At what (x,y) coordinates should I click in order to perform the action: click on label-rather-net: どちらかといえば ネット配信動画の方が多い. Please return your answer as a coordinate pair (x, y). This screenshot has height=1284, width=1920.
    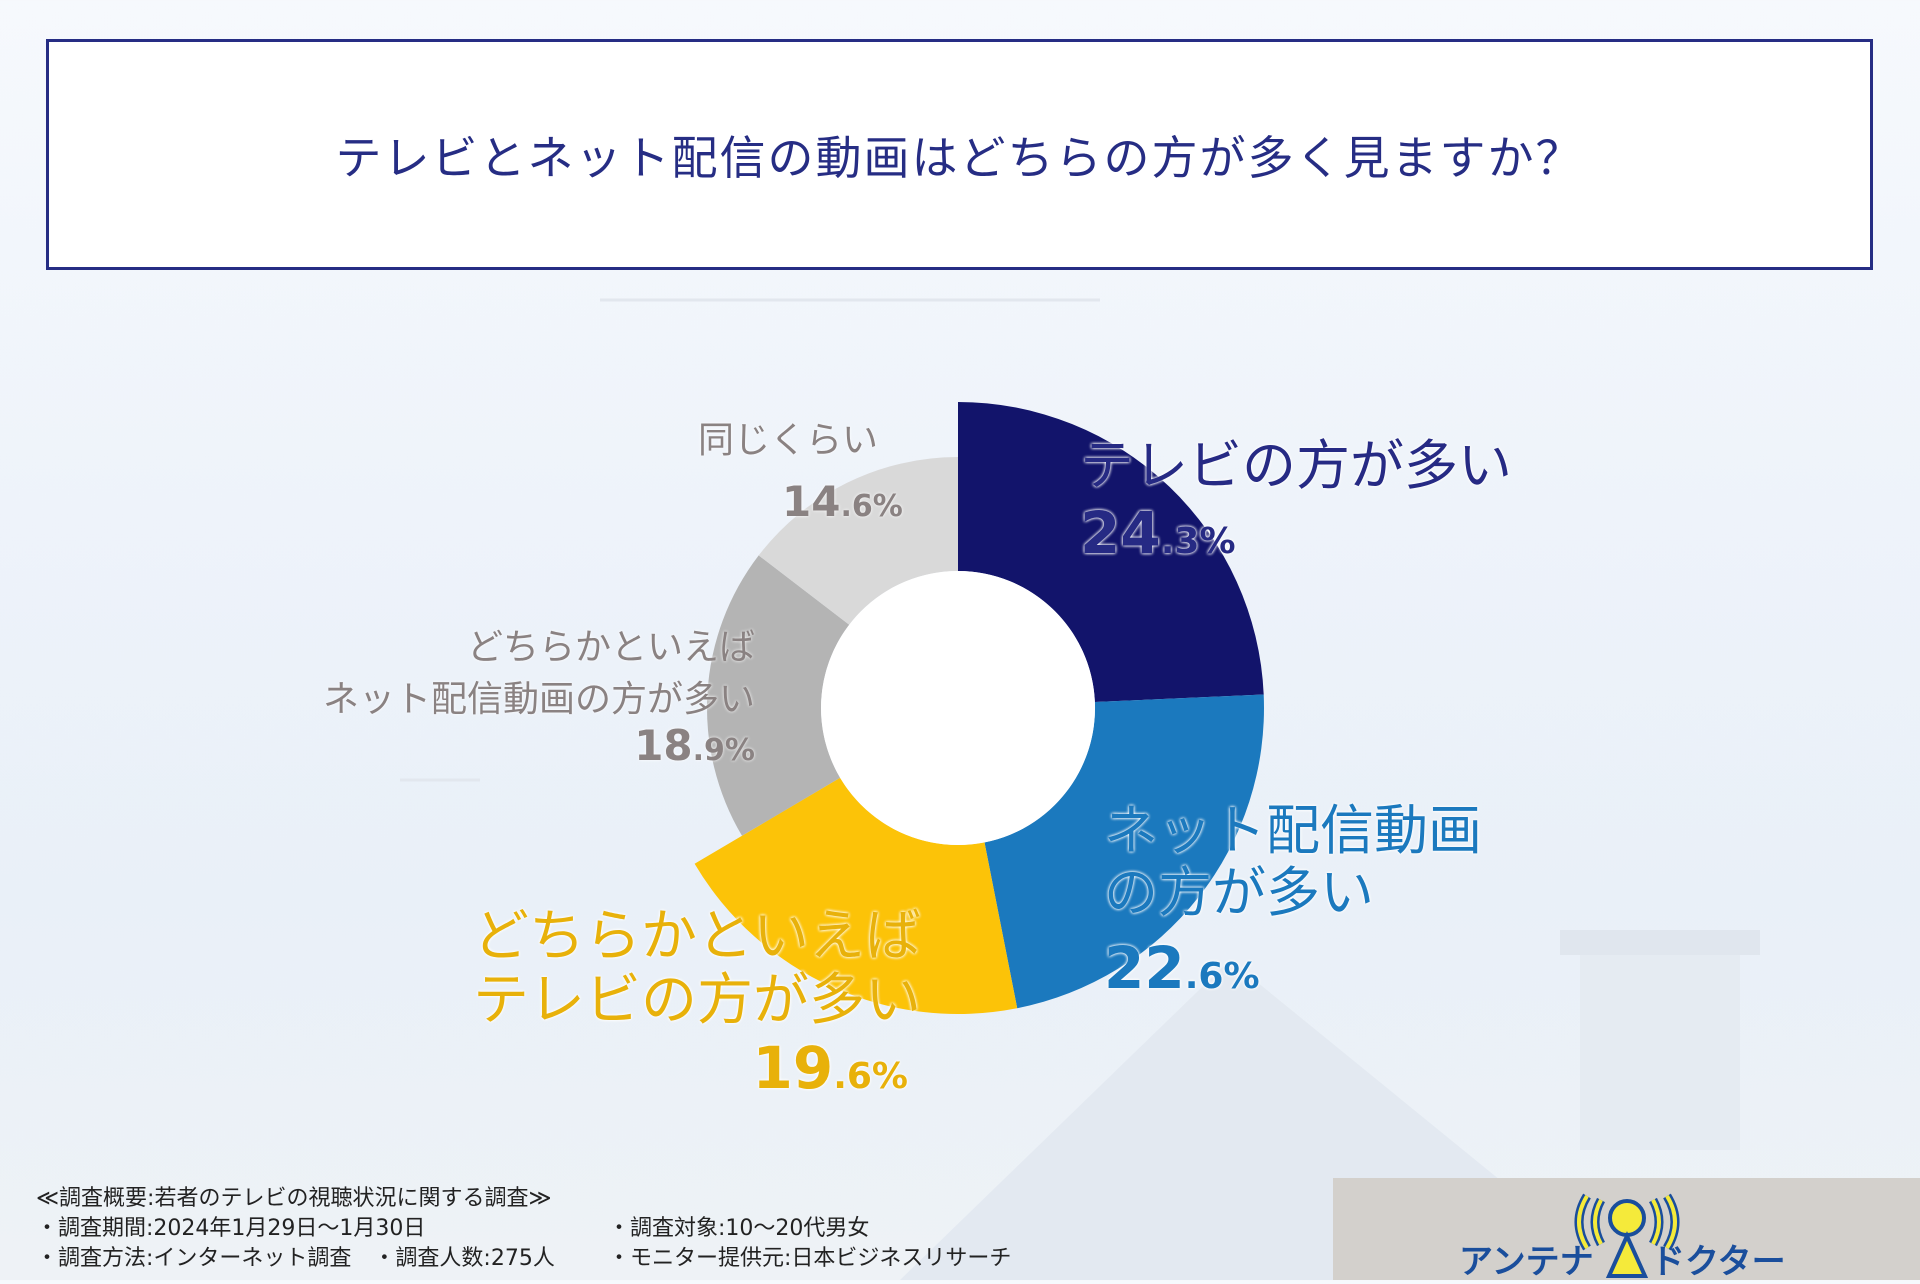
    Looking at the image, I should click on (538, 673).